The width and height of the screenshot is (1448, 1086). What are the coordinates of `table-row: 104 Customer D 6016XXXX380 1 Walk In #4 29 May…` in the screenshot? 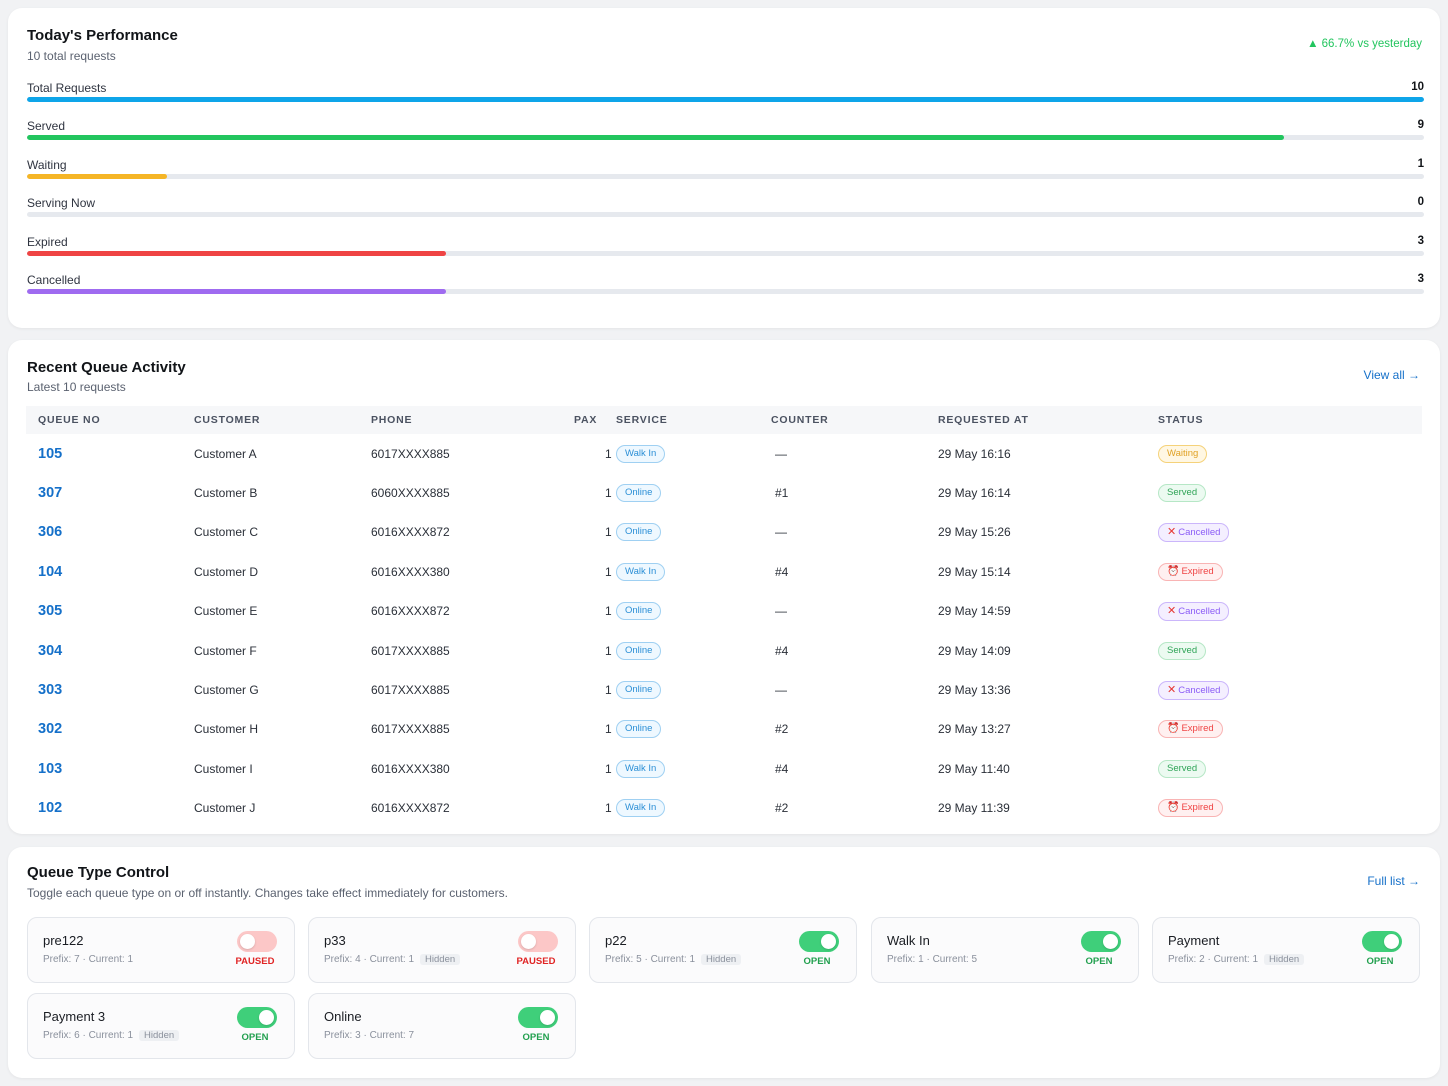 It's located at (724, 571).